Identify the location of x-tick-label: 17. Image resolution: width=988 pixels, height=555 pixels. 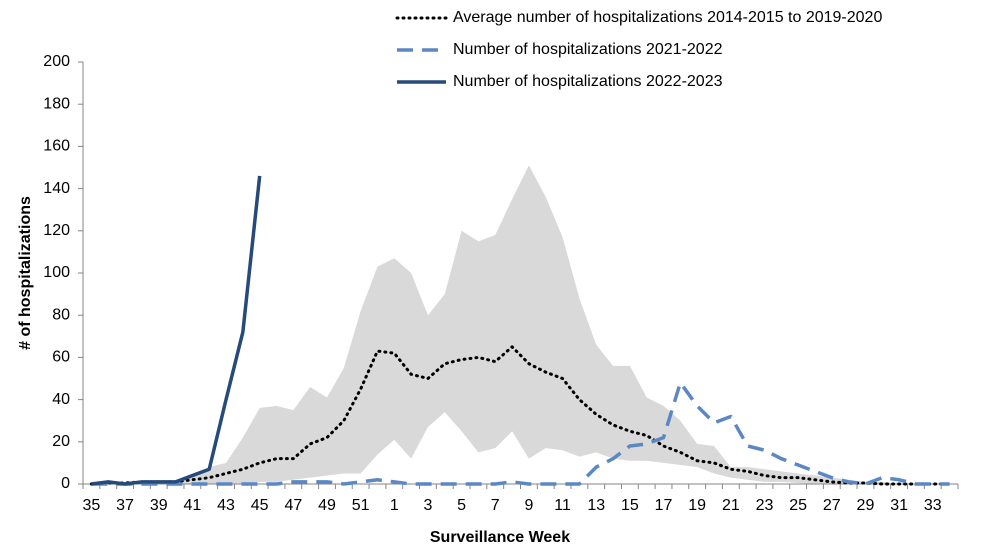
(664, 505).